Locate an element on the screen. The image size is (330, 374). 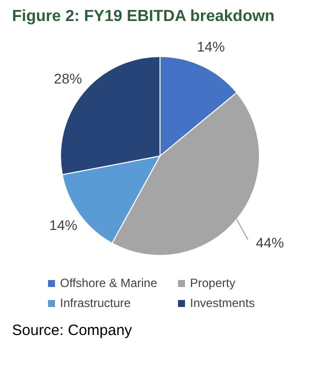
source-note: Source: Company is located at coordinates (73, 330).